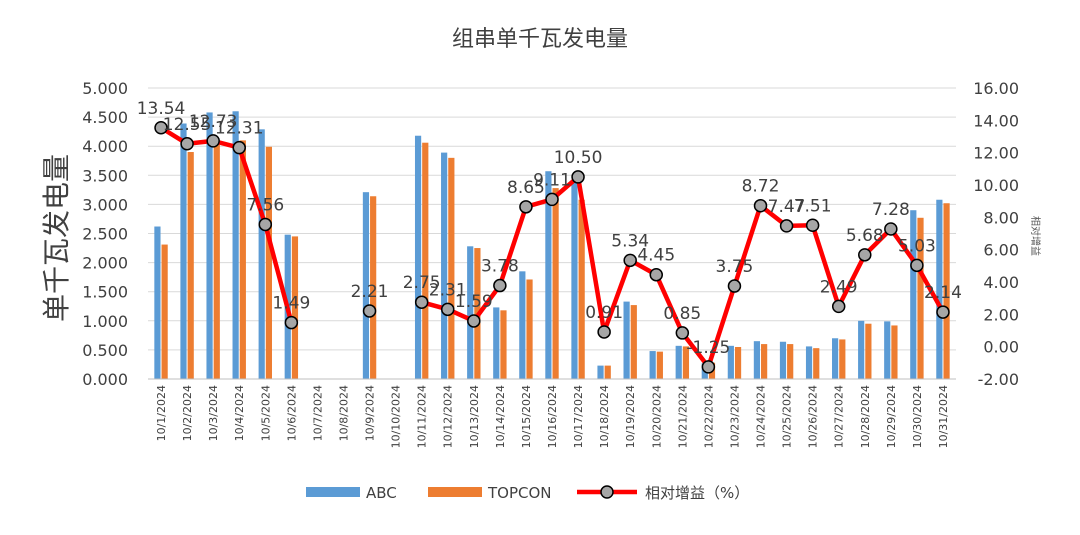 Image resolution: width=1080 pixels, height=535 pixels. What do you see at coordinates (813, 416) in the screenshot?
I see `x-tick-label: 10/26/2024` at bounding box center [813, 416].